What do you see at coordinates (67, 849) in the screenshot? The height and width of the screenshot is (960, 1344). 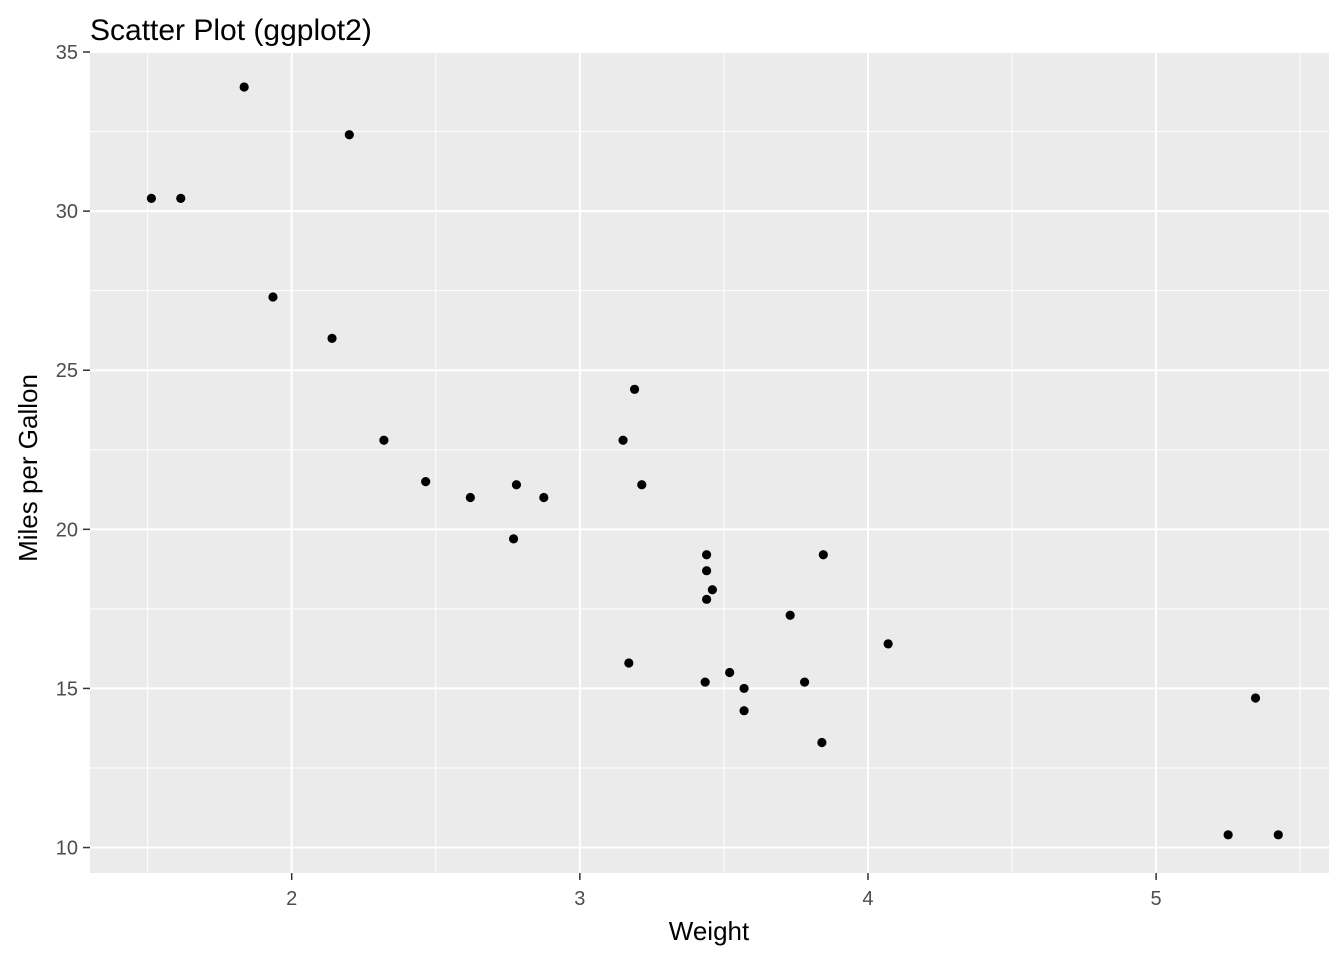 I see `y-tick-label: 10` at bounding box center [67, 849].